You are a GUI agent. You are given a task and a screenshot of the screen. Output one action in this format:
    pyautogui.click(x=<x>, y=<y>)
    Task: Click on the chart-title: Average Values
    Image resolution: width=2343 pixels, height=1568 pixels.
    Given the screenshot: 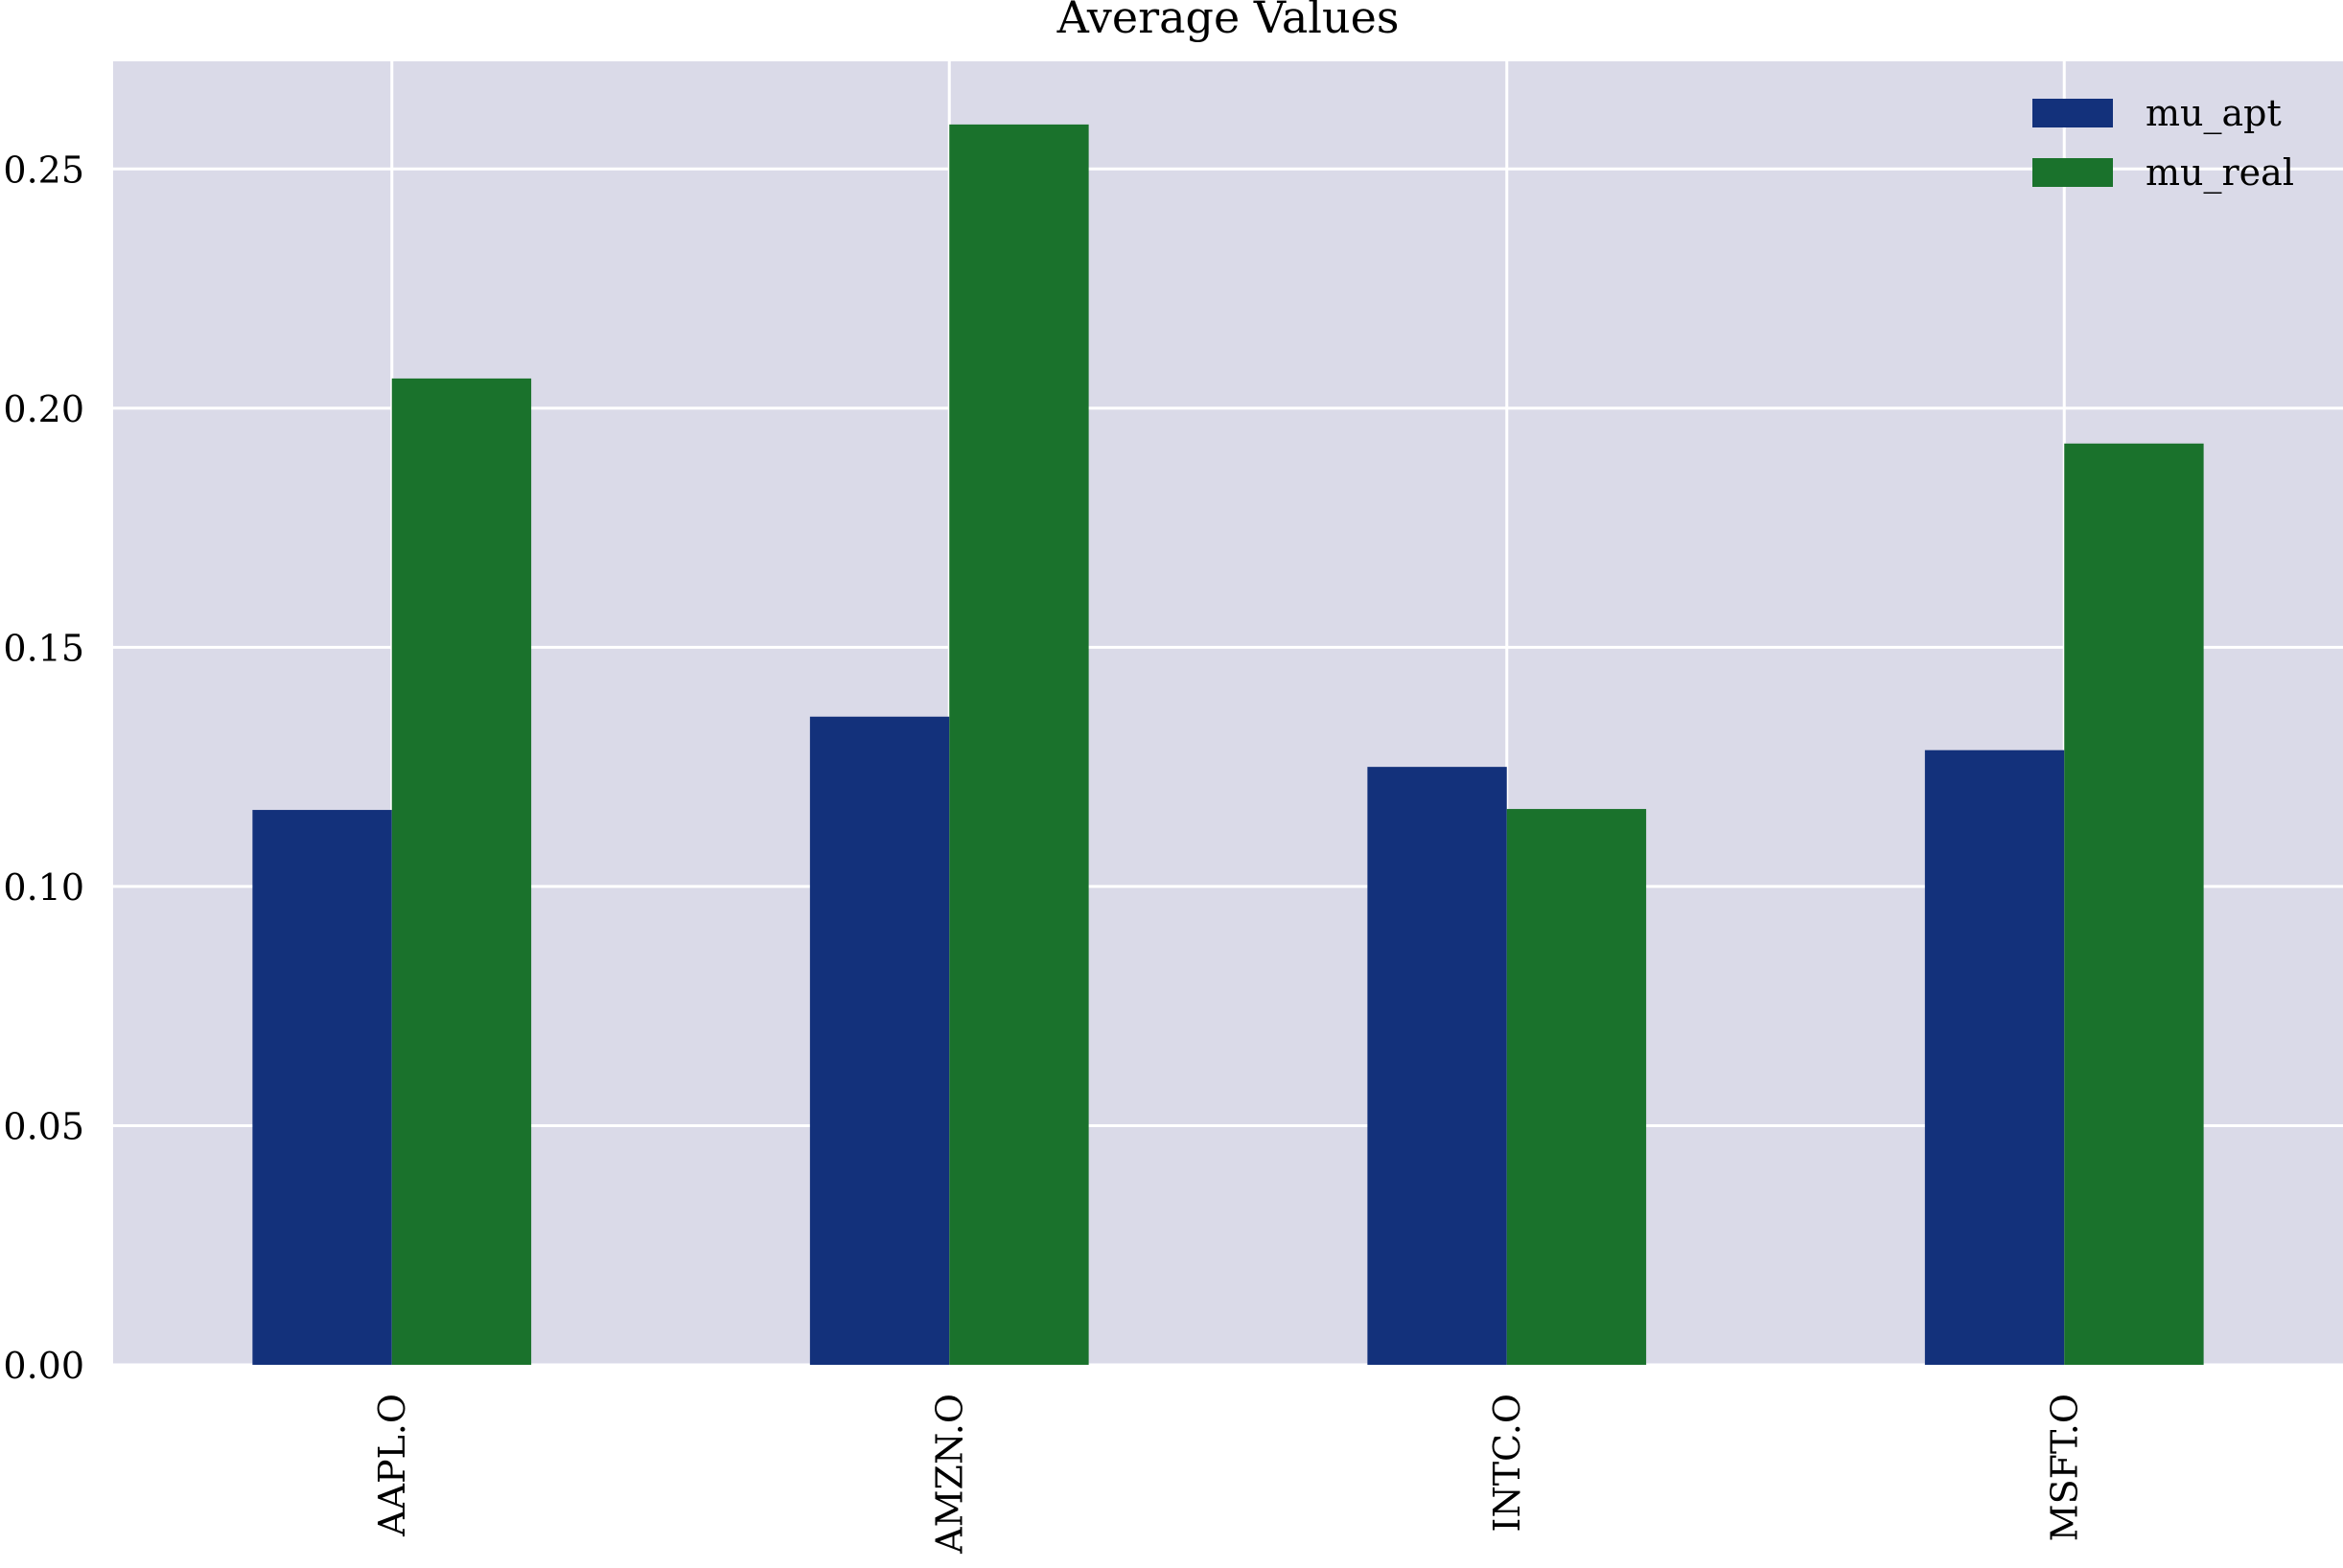 What is the action you would take?
    pyautogui.click(x=1228, y=21)
    